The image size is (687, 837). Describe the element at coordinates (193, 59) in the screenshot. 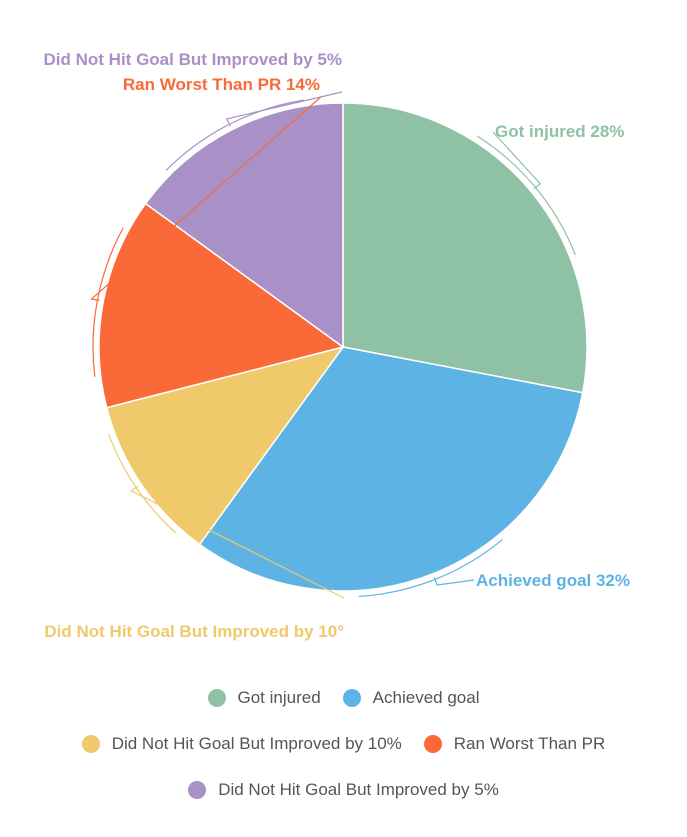

I see `data-label-did-not-hit-goal-but-improved-by-5: Did Not Hit Goal But Improved by 5%` at that location.